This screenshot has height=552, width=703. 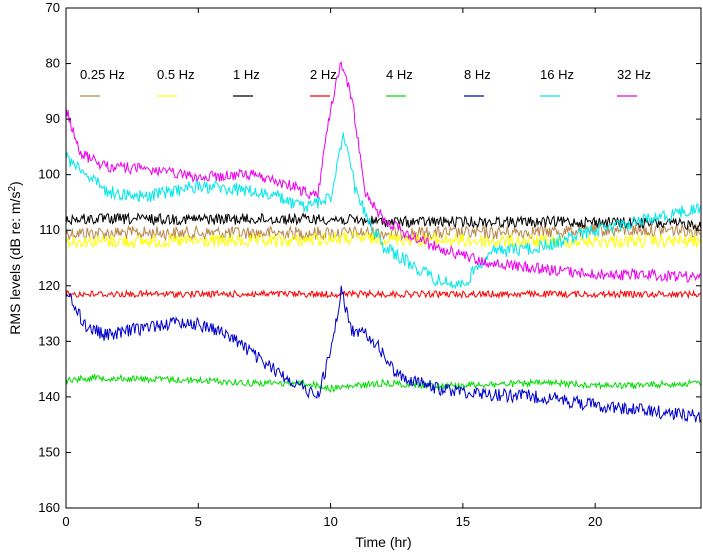 I want to click on x-tick-label: 10, so click(x=330, y=521).